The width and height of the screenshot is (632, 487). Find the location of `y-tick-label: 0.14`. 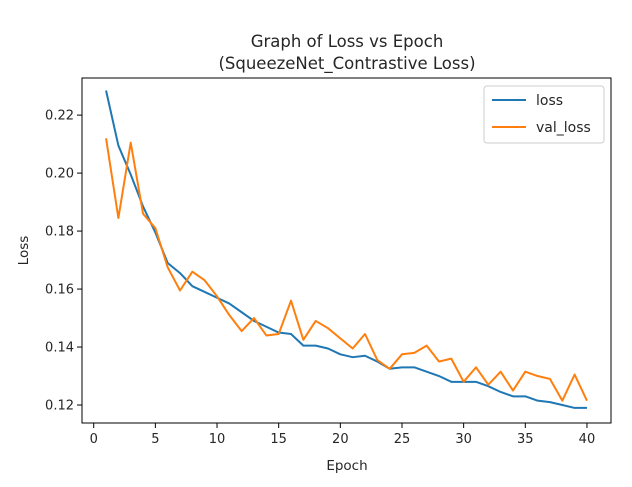

y-tick-label: 0.14 is located at coordinates (59, 348).